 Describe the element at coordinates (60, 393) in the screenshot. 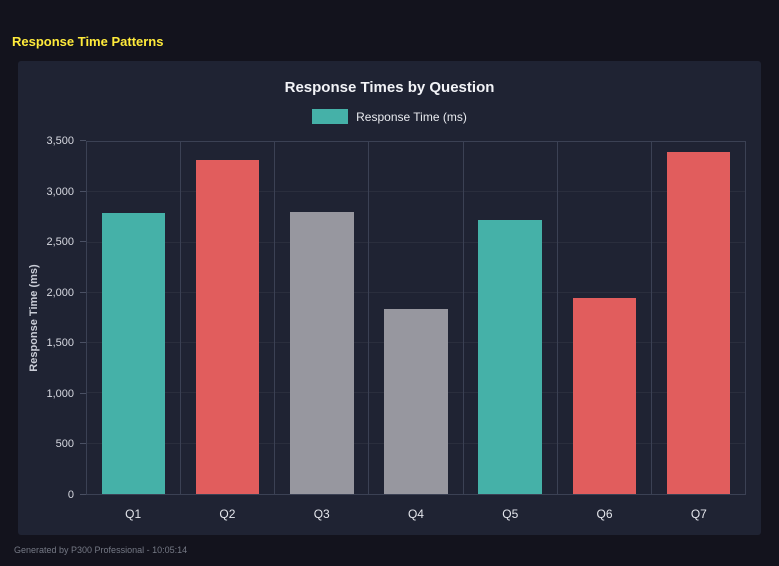

I see `y-tick-label: 1,000` at that location.